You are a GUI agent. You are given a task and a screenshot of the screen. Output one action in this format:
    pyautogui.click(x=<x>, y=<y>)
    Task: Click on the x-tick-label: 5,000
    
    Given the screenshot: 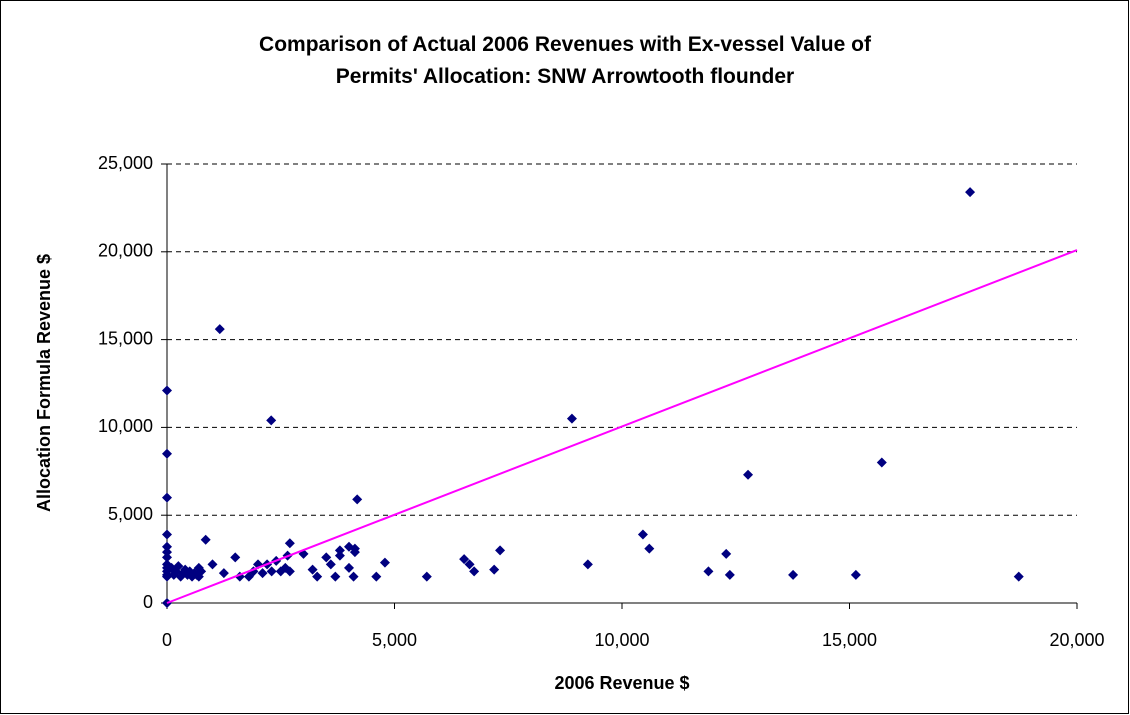 What is the action you would take?
    pyautogui.click(x=394, y=640)
    